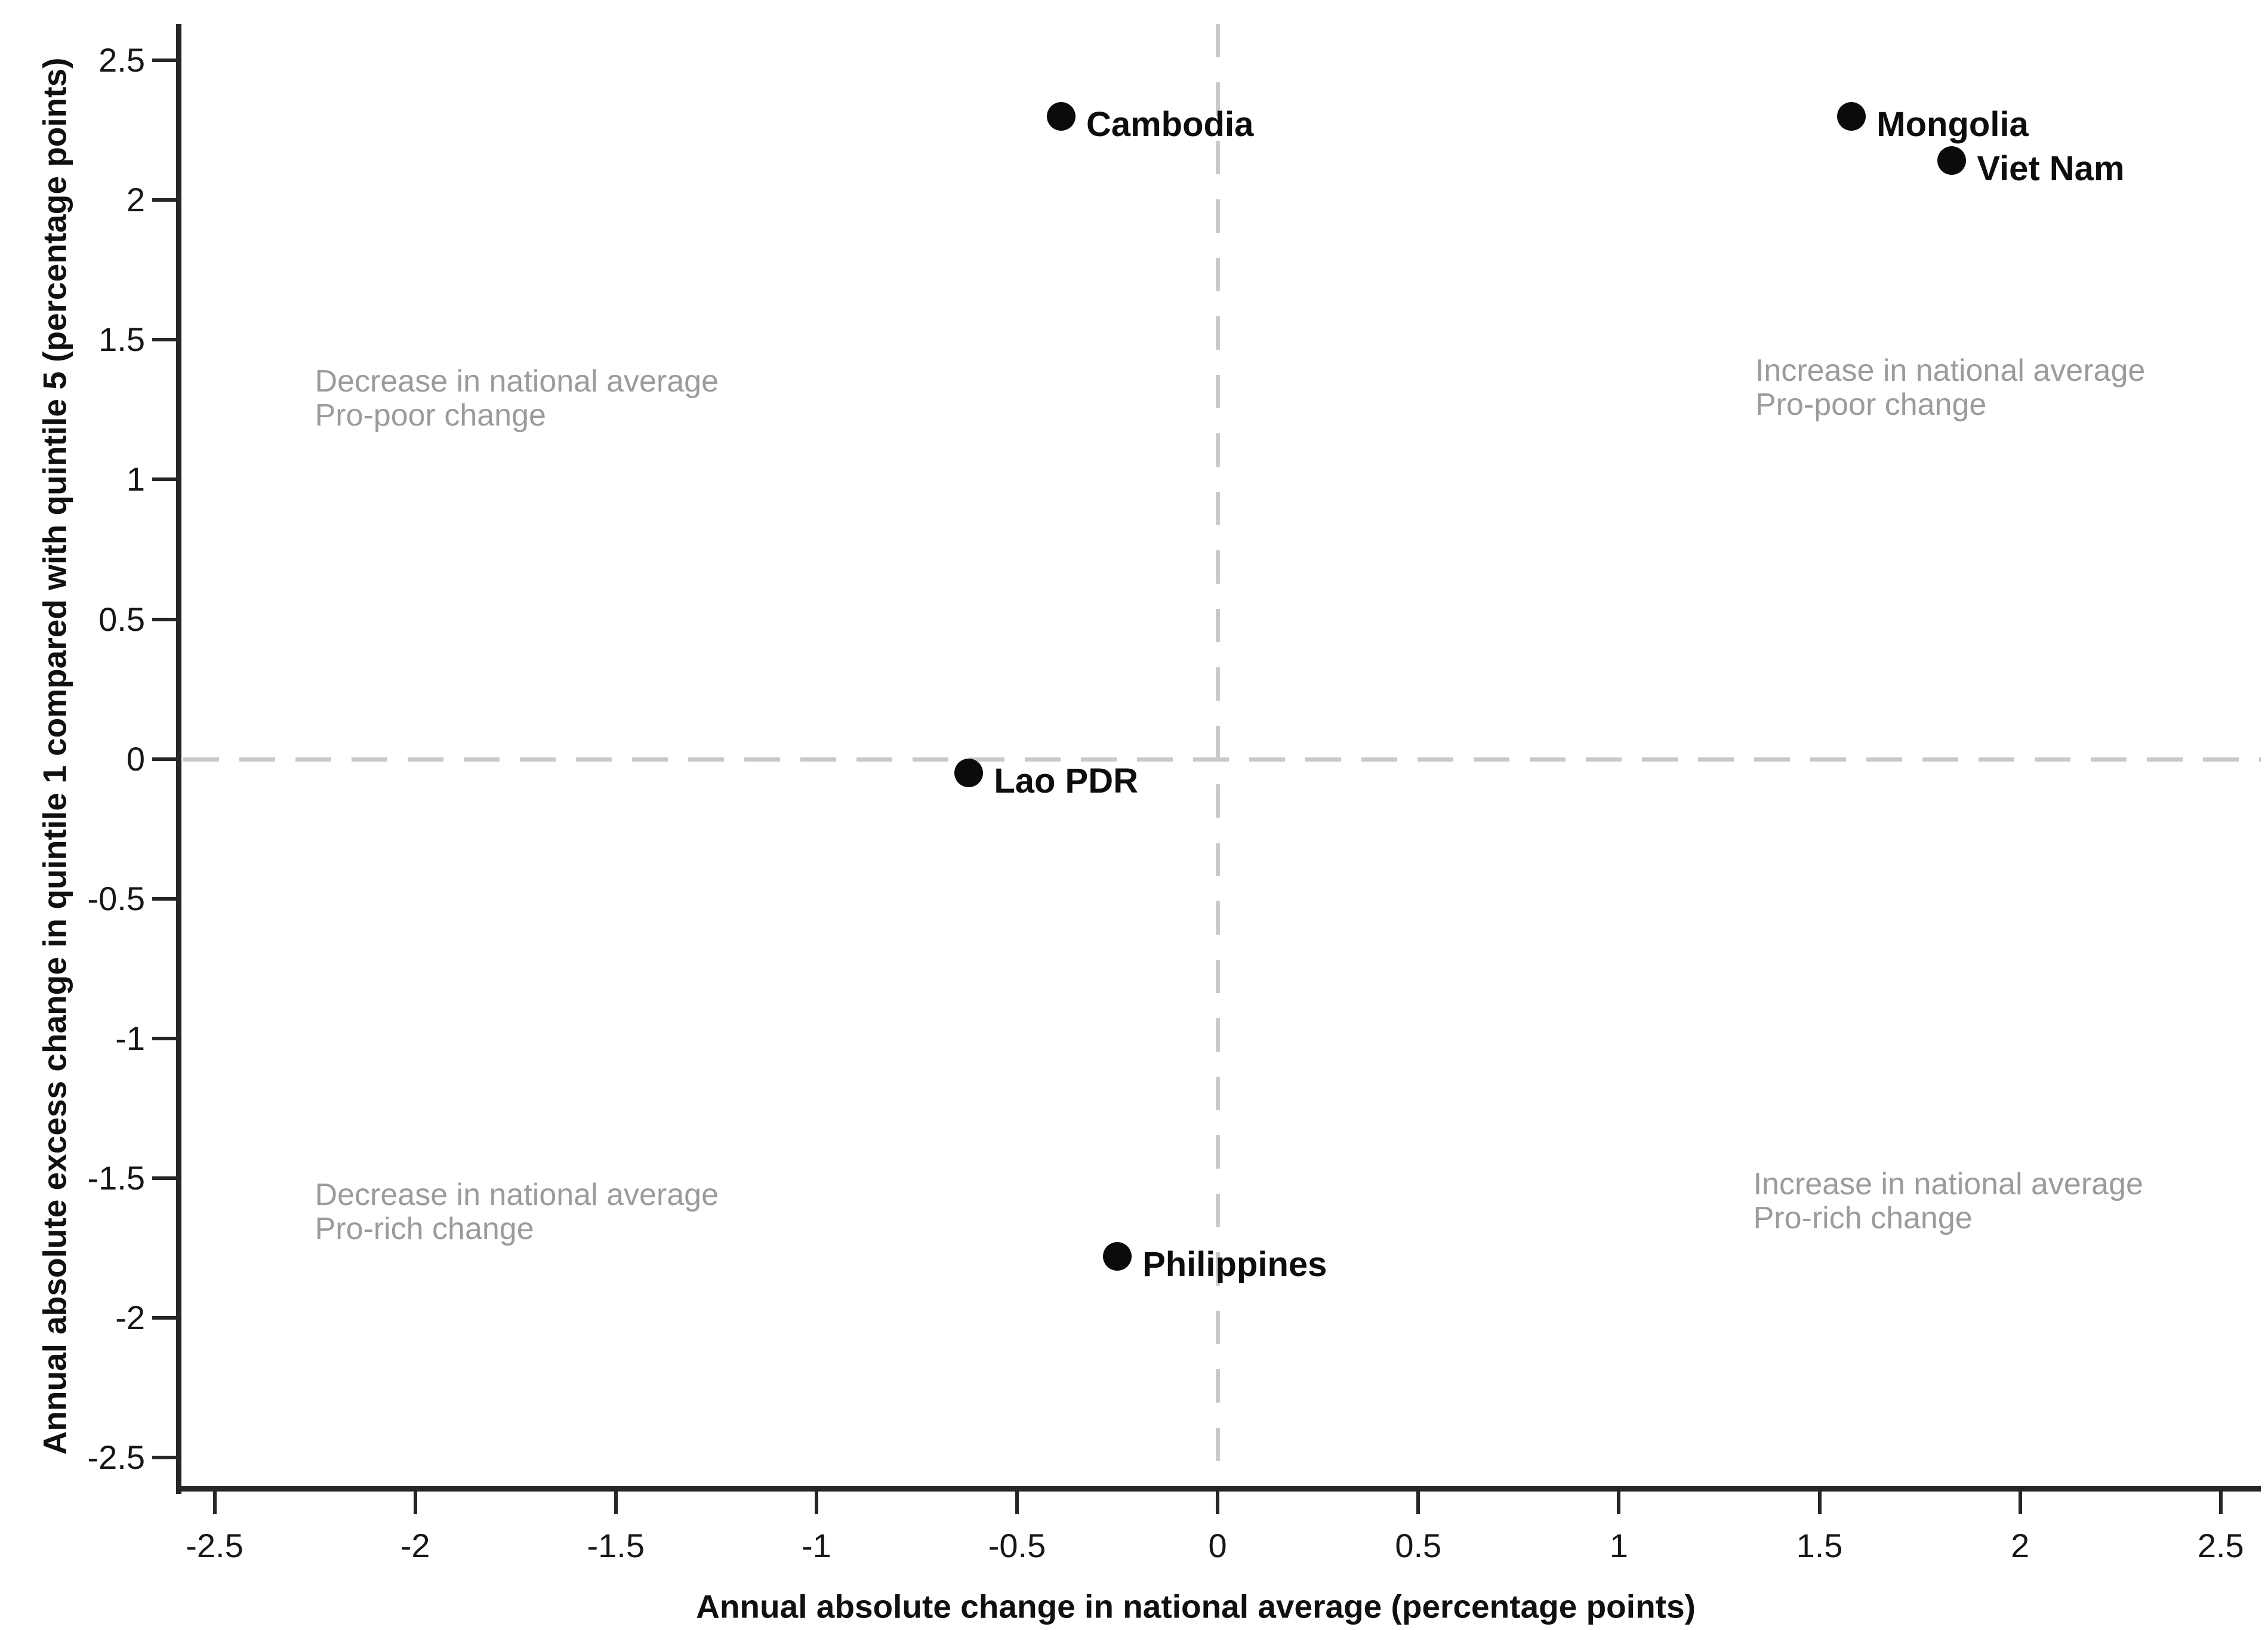 The width and height of the screenshot is (2268, 1630). Describe the element at coordinates (1170, 124) in the screenshot. I see `data-point-label: Cambodia` at that location.